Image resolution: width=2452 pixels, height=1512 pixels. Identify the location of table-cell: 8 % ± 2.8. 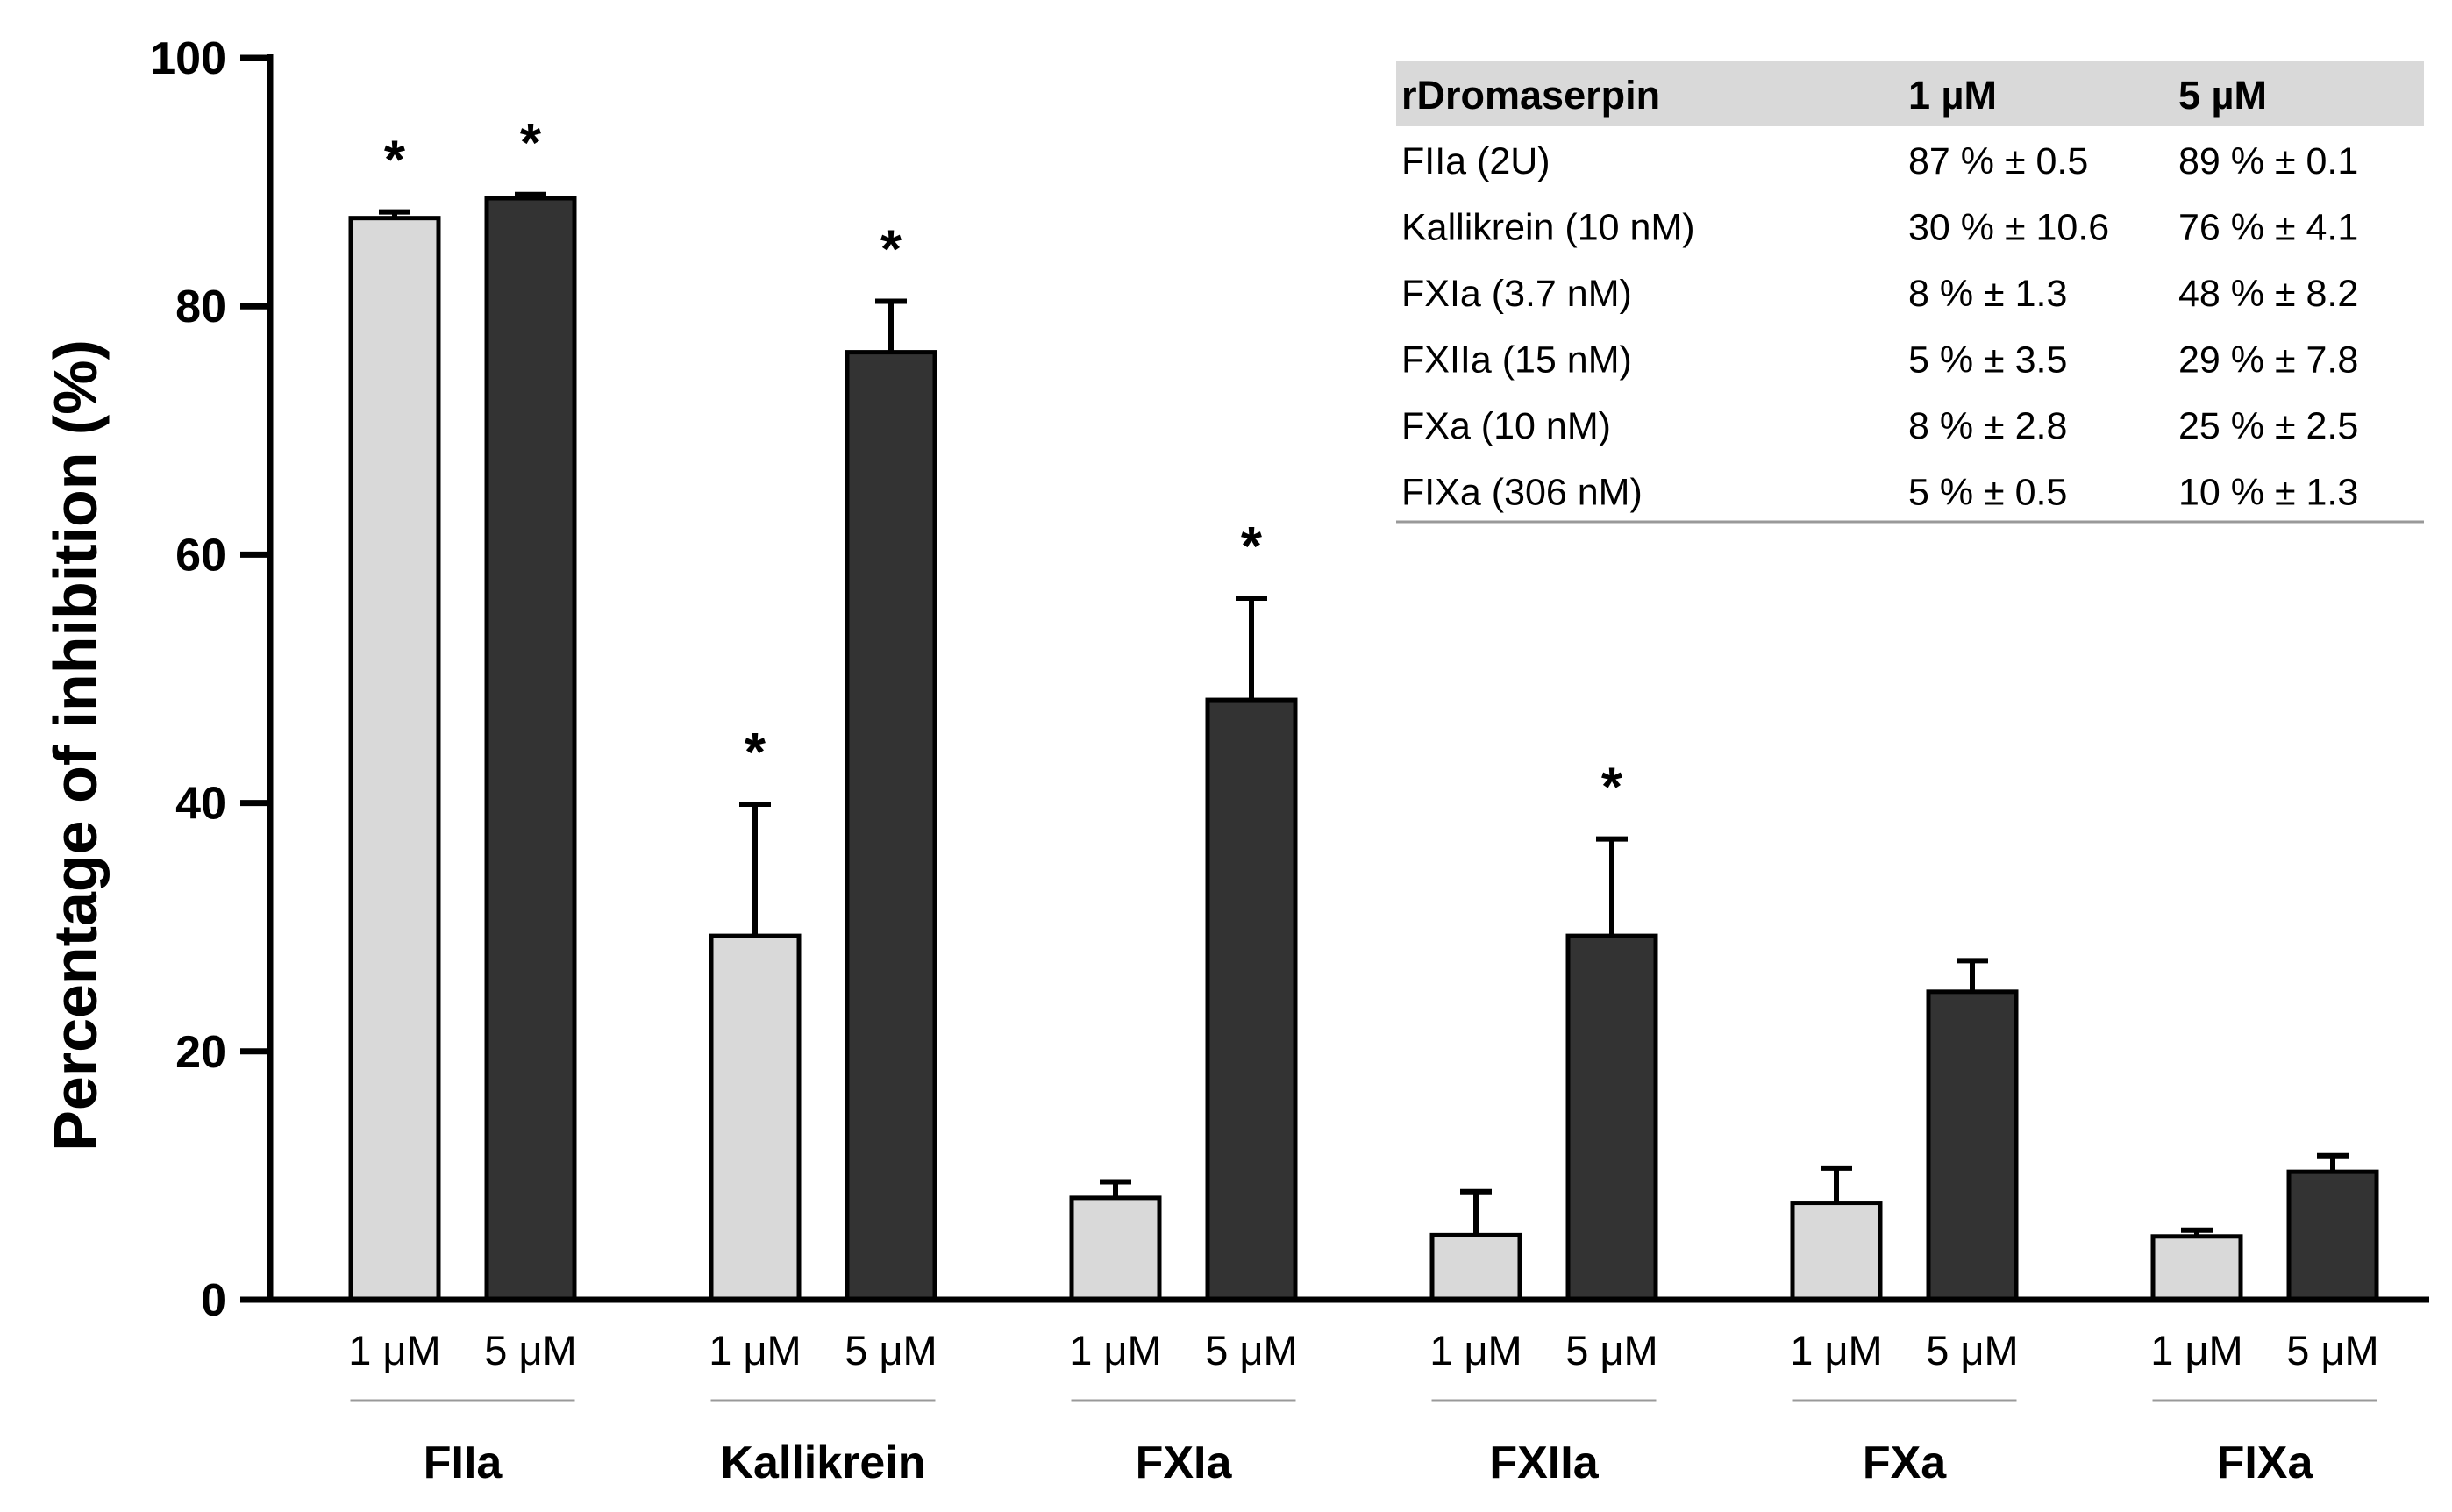
(1987, 426).